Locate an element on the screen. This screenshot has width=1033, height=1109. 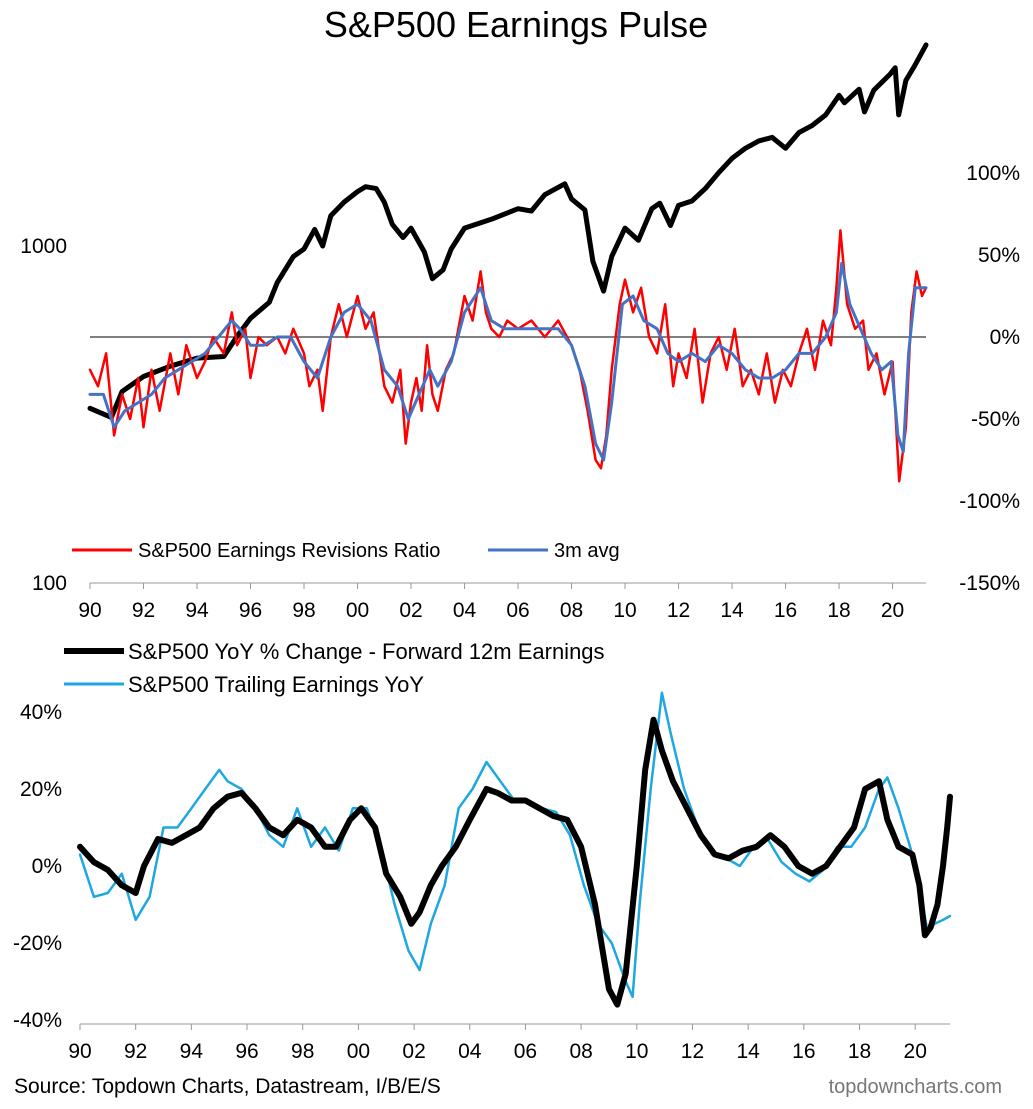
top-left-y-tick-labels: 100 1000 is located at coordinates (43, 415).